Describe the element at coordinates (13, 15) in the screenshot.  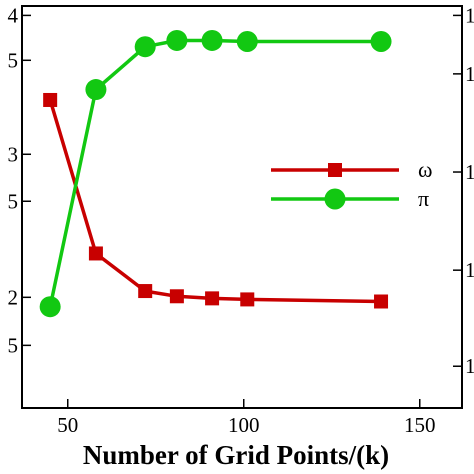
I see `left-y-tick-label: 4` at that location.